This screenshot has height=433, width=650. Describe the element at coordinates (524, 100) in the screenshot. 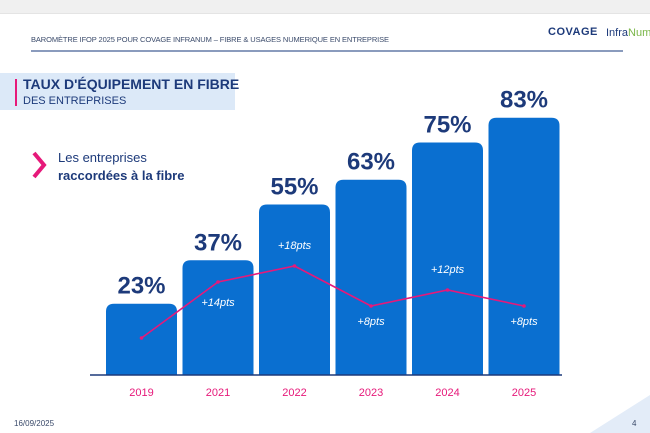

I see `value-label-2025: 83%` at that location.